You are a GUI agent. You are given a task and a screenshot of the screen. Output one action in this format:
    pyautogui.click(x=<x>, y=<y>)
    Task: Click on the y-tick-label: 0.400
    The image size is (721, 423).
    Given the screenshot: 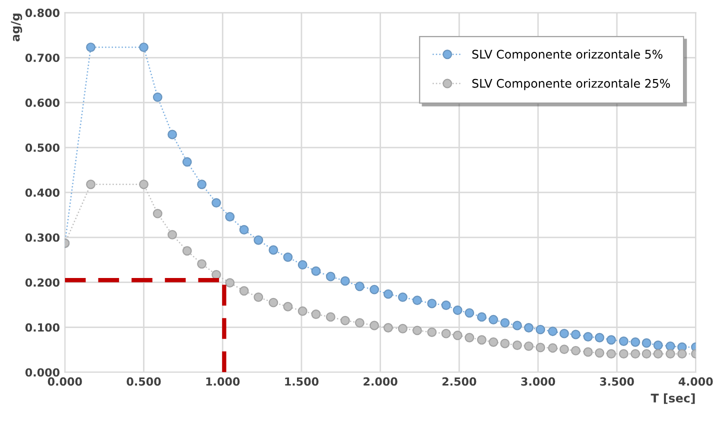 What is the action you would take?
    pyautogui.click(x=42, y=192)
    